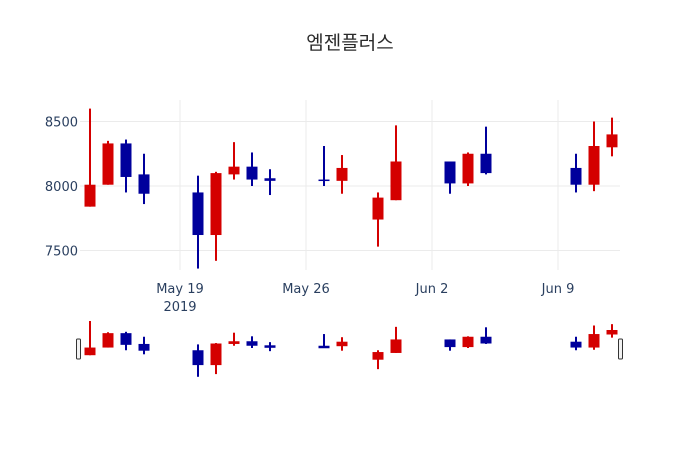 The width and height of the screenshot is (700, 450). What do you see at coordinates (180, 289) in the screenshot?
I see `x-tick-label: May 19` at bounding box center [180, 289].